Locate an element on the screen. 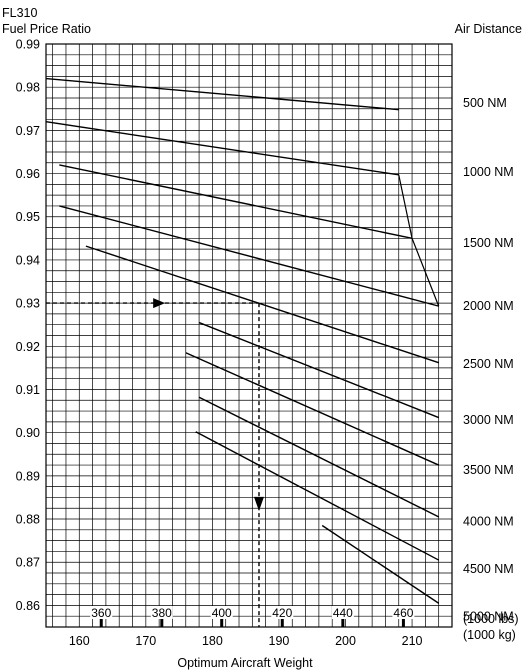 This screenshot has width=527, height=672. lbs-tick-label: 380 is located at coordinates (162, 613).